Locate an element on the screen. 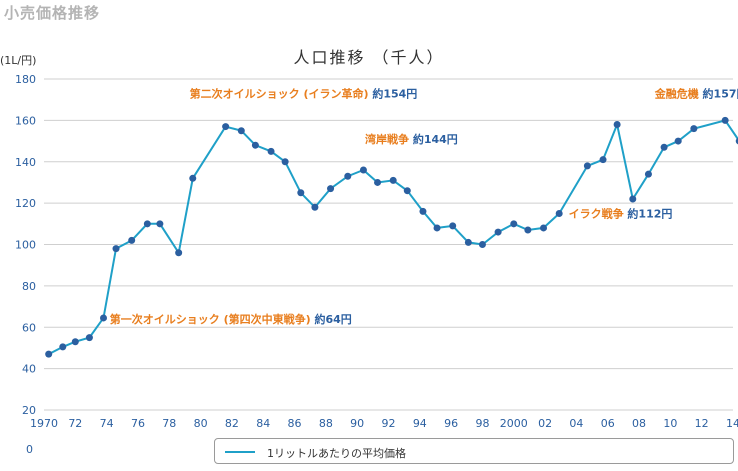 This screenshot has height=471, width=738. annotation-4: 金融危機 約157円 is located at coordinates (696, 94).